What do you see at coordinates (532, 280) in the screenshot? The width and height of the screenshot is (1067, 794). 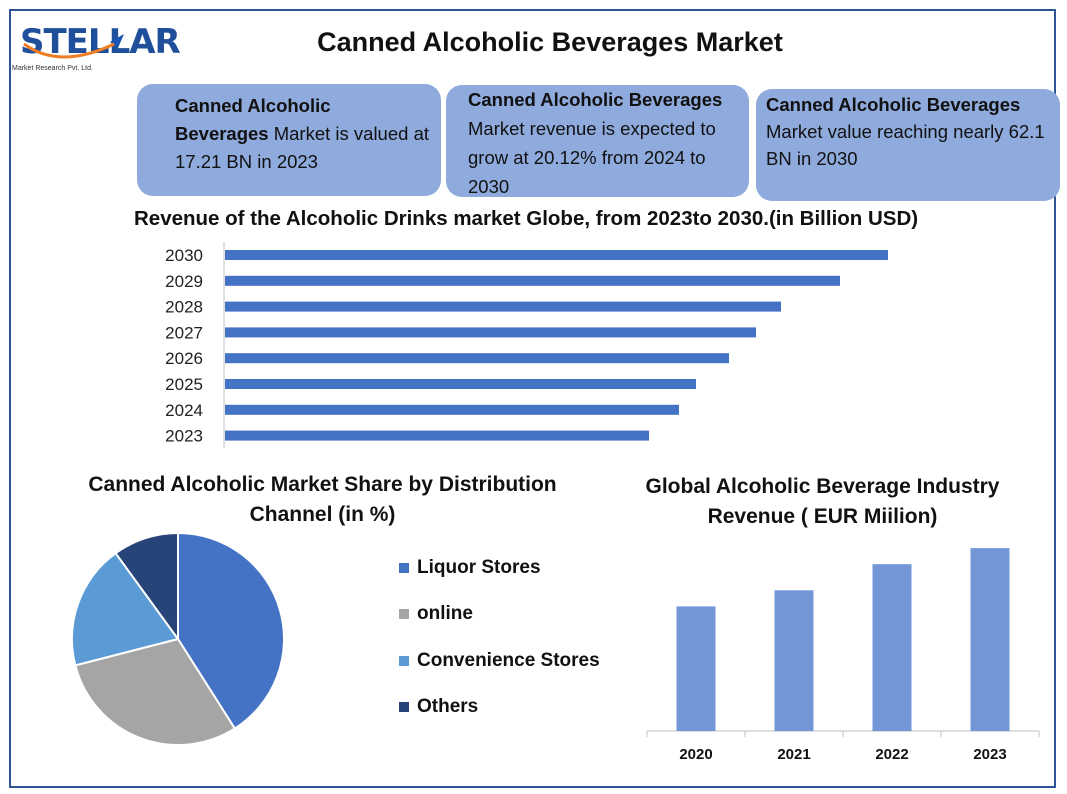 I see `bar-2029` at bounding box center [532, 280].